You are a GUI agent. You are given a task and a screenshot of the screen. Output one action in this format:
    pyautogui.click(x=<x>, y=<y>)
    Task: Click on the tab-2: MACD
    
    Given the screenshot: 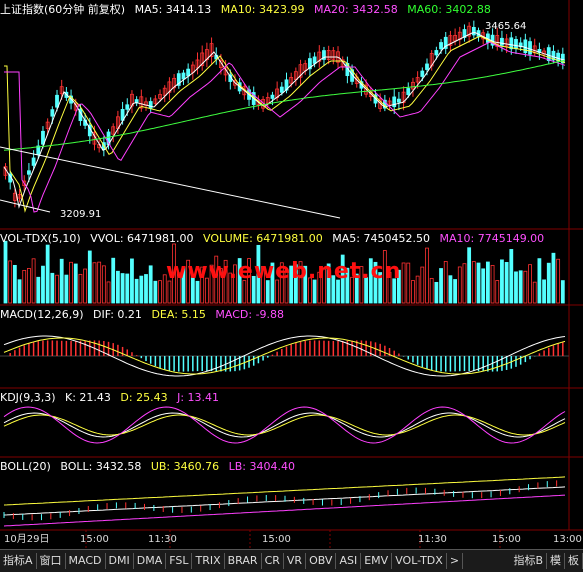 What is the action you would take?
    pyautogui.click(x=86, y=561)
    